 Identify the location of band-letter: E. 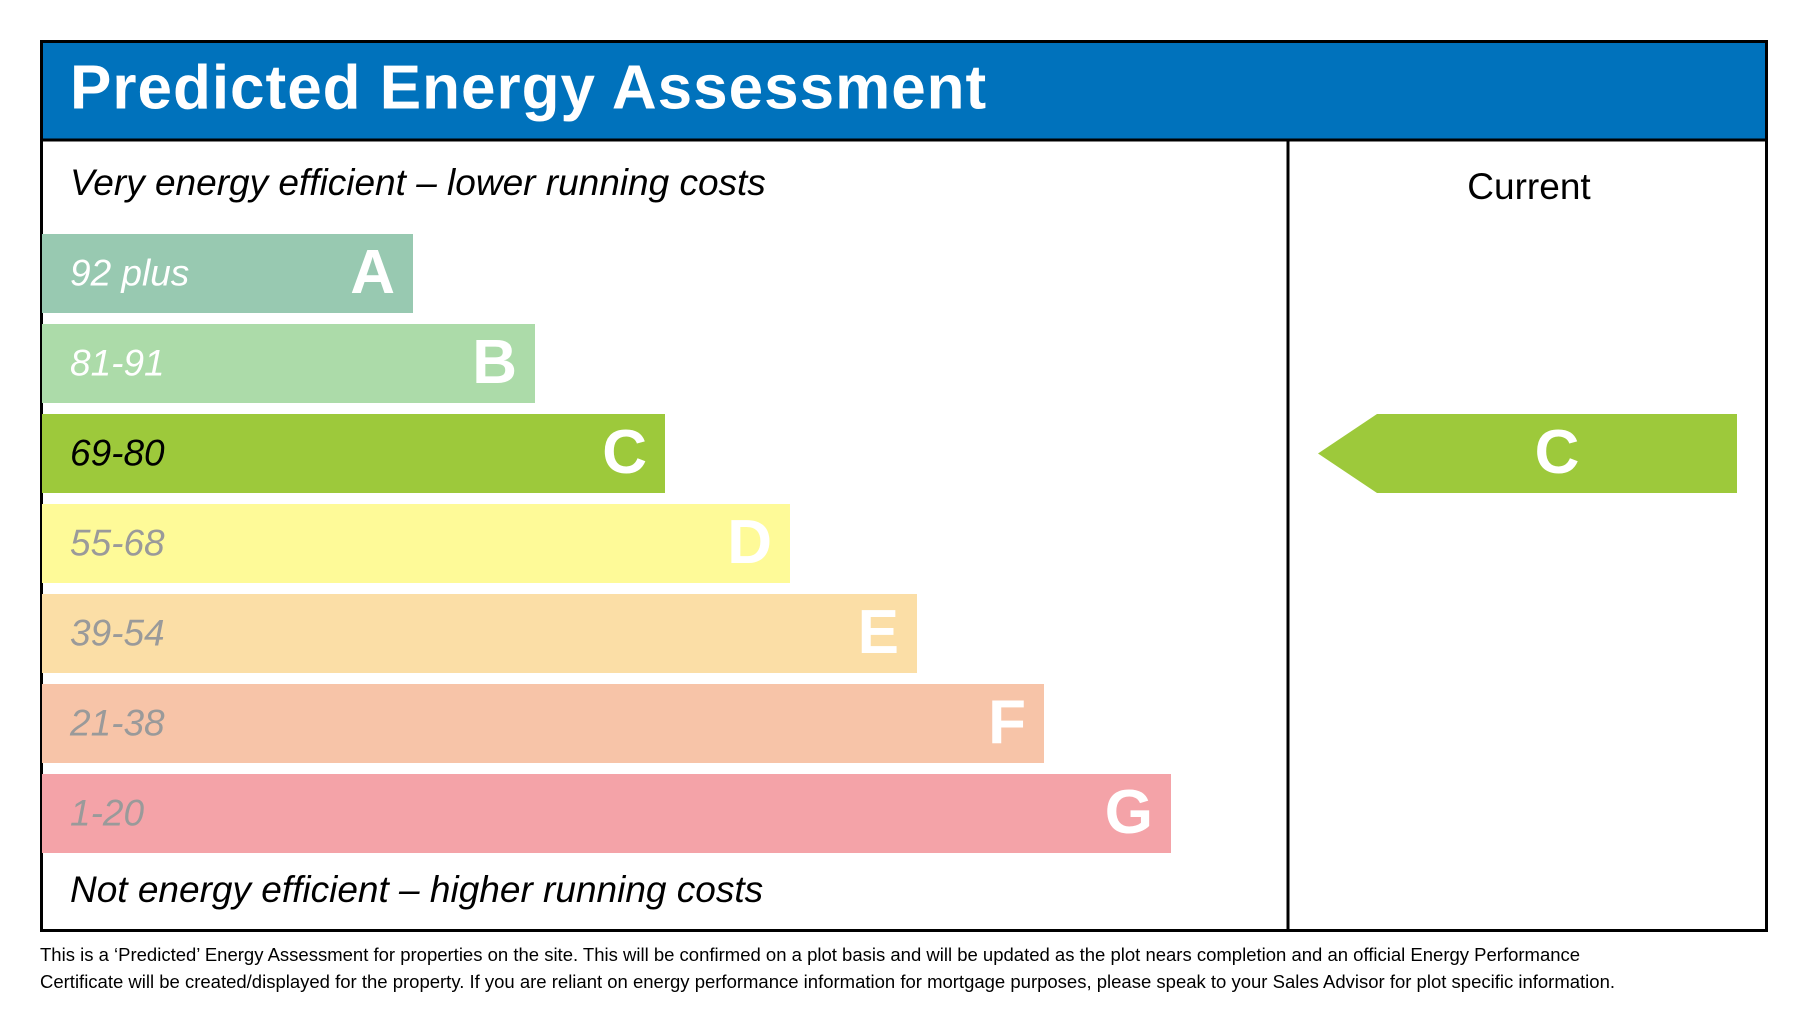
(878, 632).